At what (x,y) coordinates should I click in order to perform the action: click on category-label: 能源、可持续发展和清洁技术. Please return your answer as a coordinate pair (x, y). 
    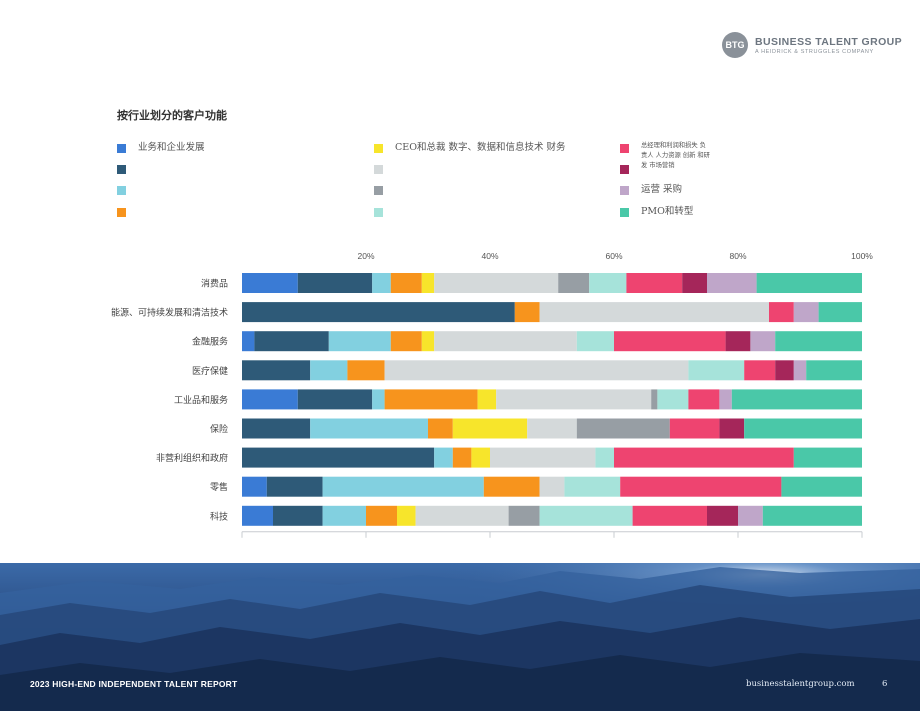
    Looking at the image, I should click on (169, 313).